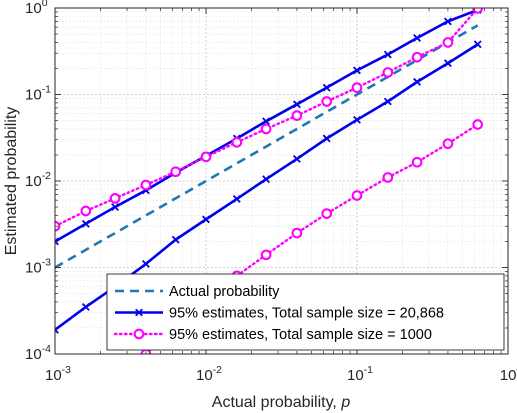  I want to click on x-tick-label: 10⁻², so click(209, 374).